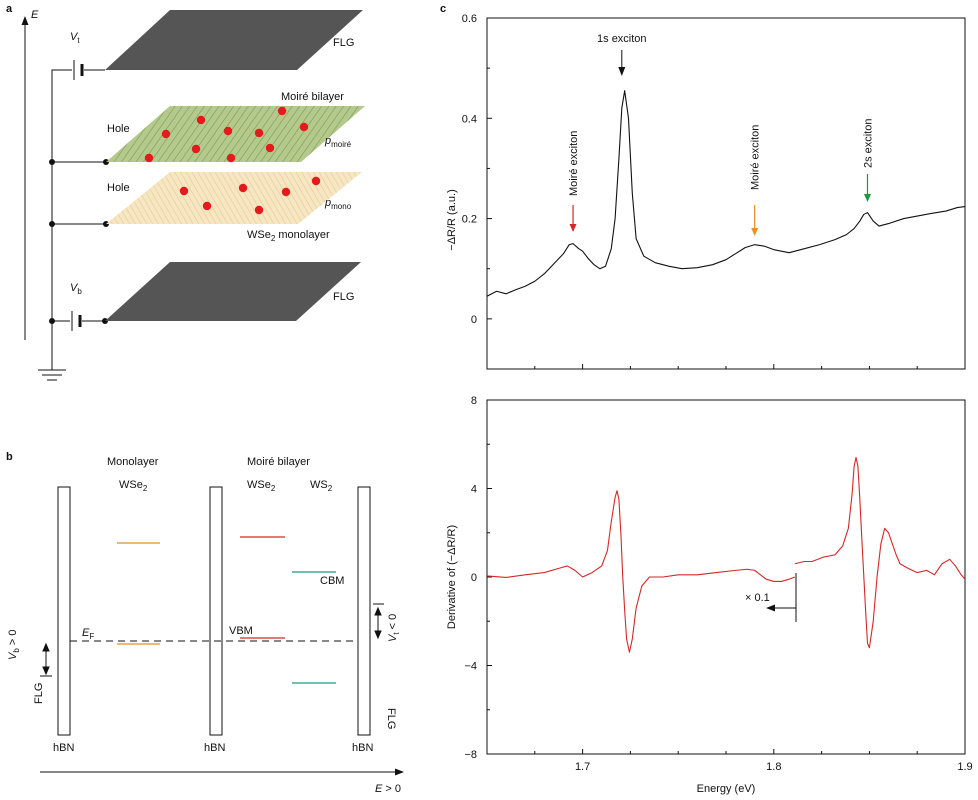 This screenshot has width=978, height=800. Describe the element at coordinates (470, 755) in the screenshot. I see `derivative-ytick-label: −8` at that location.